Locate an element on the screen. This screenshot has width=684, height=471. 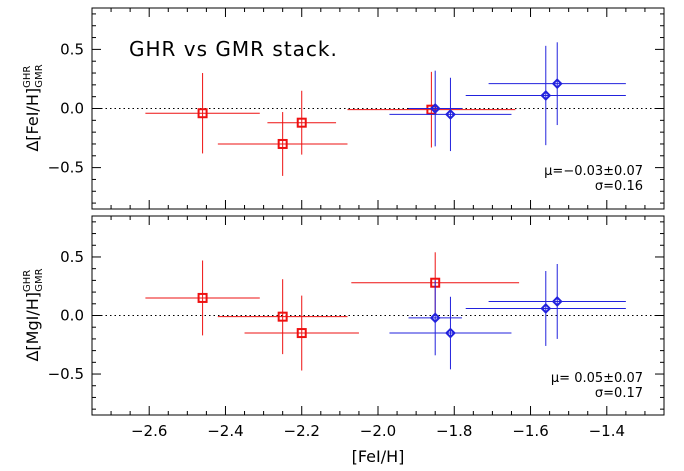
stats-sigma: σ=0.17 is located at coordinates (619, 393).